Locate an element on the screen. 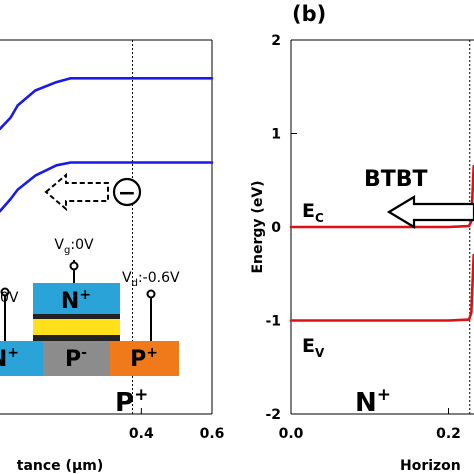 The height and width of the screenshot is (474, 474). gate-contact-pin is located at coordinates (74, 266).